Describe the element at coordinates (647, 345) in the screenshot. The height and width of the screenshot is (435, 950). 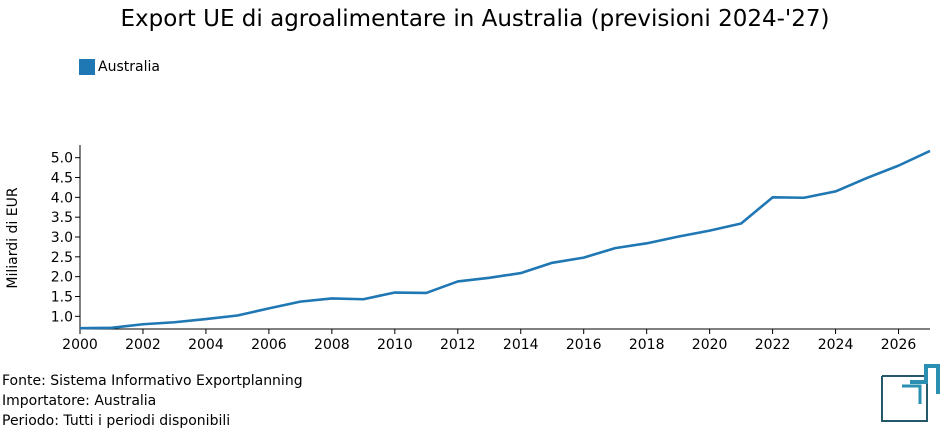
I see `x-tick-label: 2018` at that location.